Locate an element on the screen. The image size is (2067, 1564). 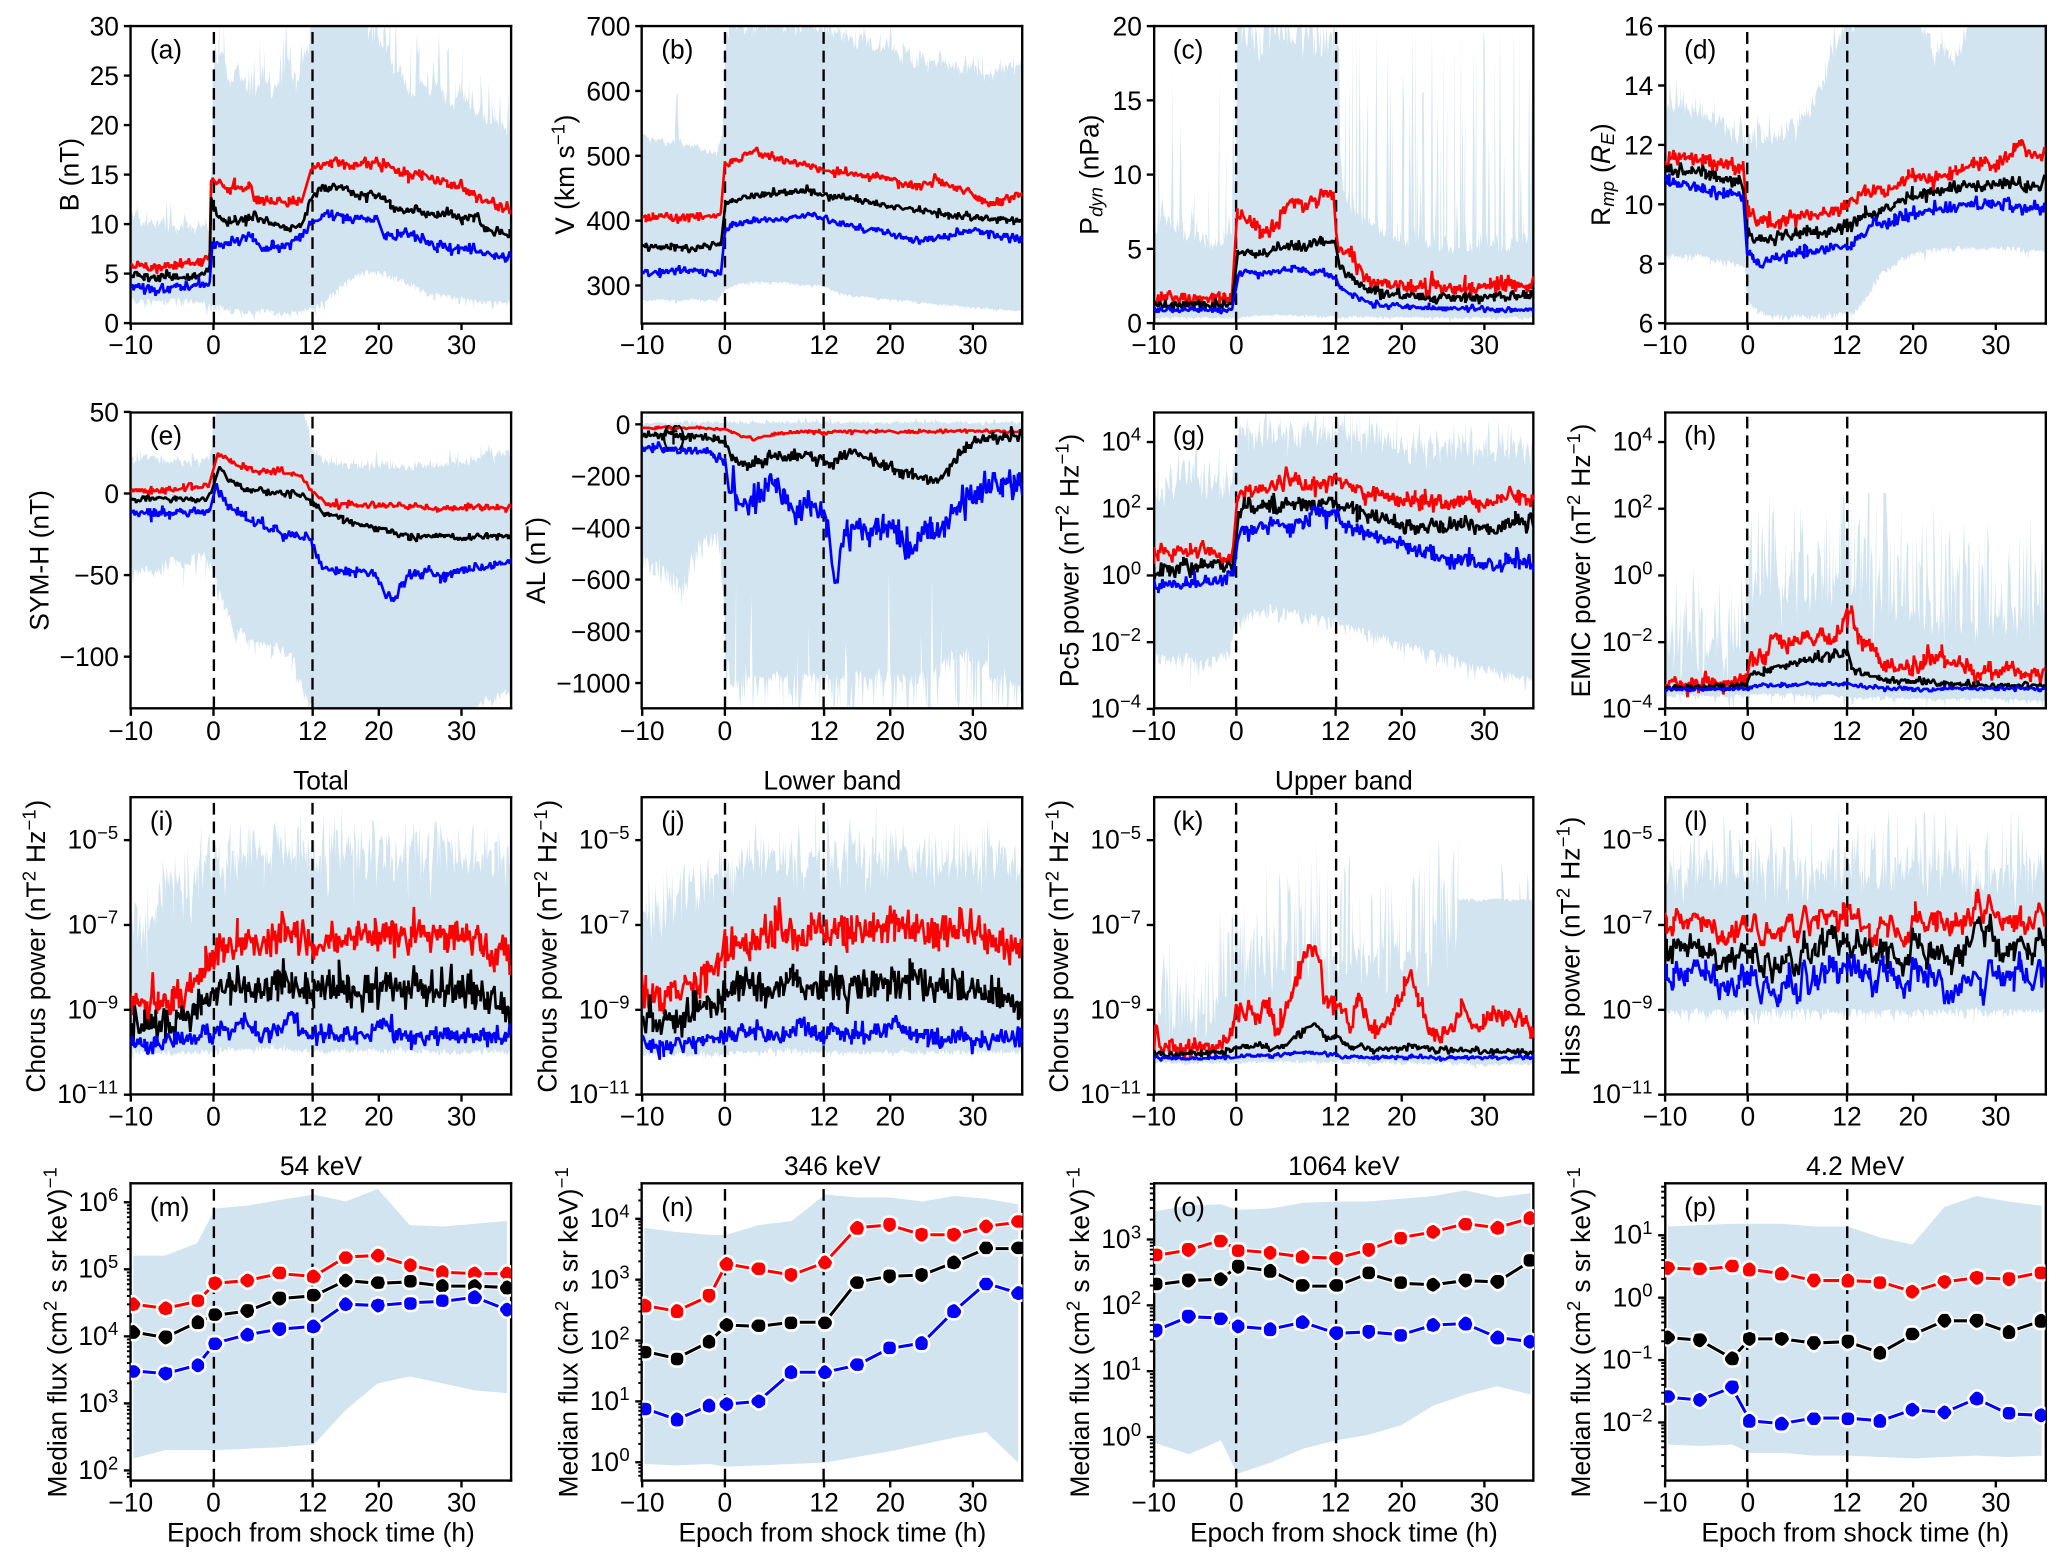
svg-text: Upper band is located at coordinates (1344, 780).